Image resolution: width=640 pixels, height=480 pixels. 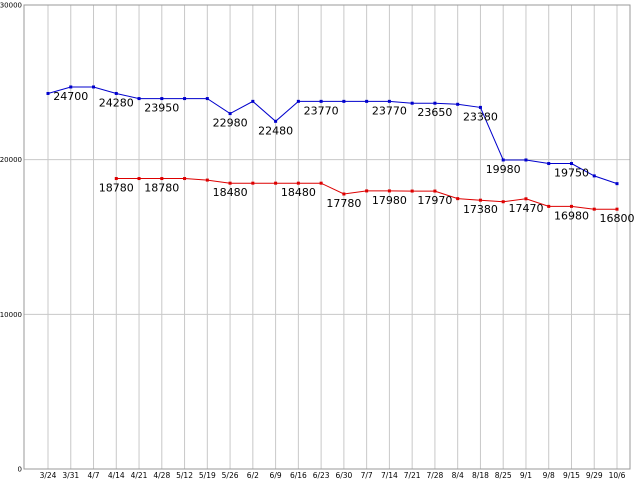 What do you see at coordinates (230, 475) in the screenshot?
I see `x-tick-label: 5/26` at bounding box center [230, 475].